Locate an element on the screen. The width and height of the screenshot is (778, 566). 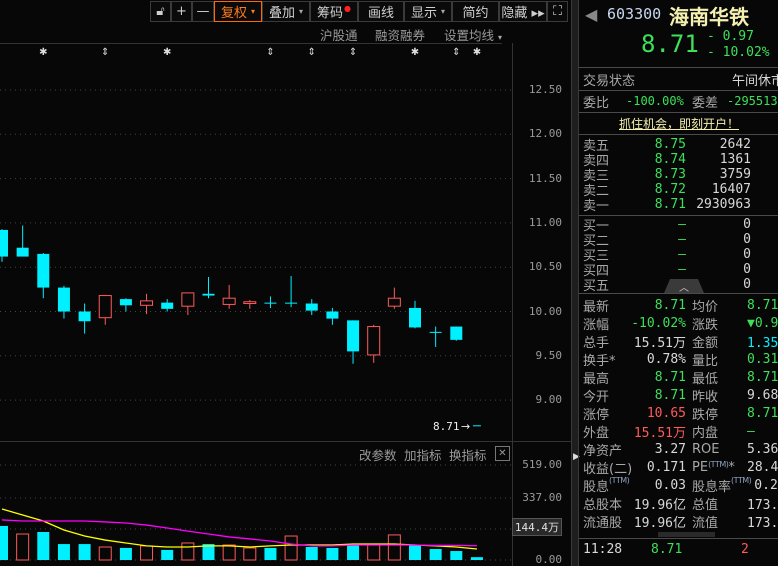
candle-body is located at coordinates (63, 299).